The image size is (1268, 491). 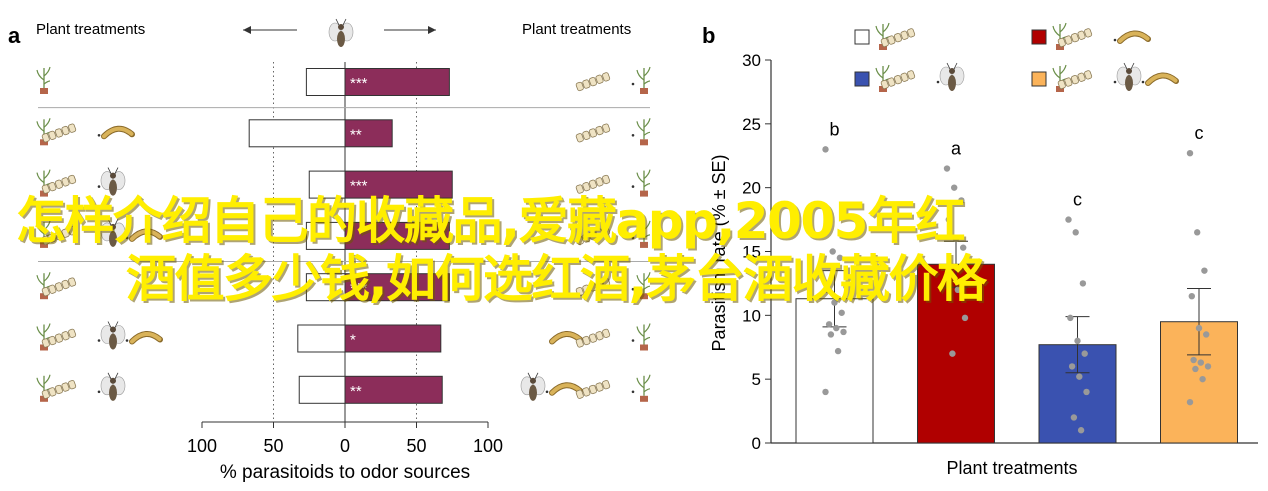 What do you see at coordinates (751, 60) in the screenshot?
I see `y-tick-label: 30` at bounding box center [751, 60].